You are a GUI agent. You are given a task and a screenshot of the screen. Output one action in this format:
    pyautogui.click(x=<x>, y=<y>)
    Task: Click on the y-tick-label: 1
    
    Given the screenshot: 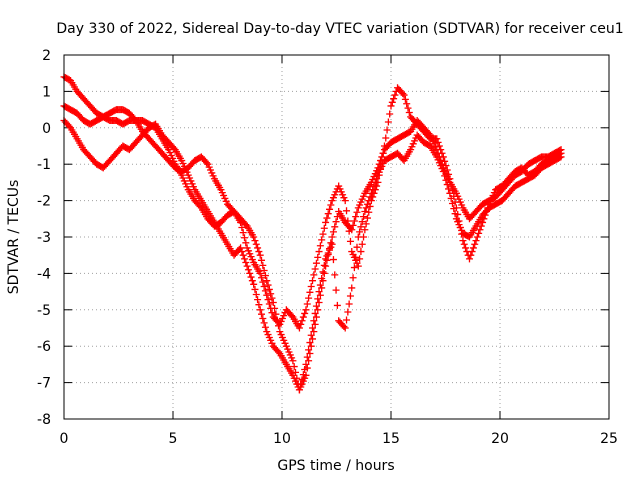 What is the action you would take?
    pyautogui.click(x=46, y=92)
    